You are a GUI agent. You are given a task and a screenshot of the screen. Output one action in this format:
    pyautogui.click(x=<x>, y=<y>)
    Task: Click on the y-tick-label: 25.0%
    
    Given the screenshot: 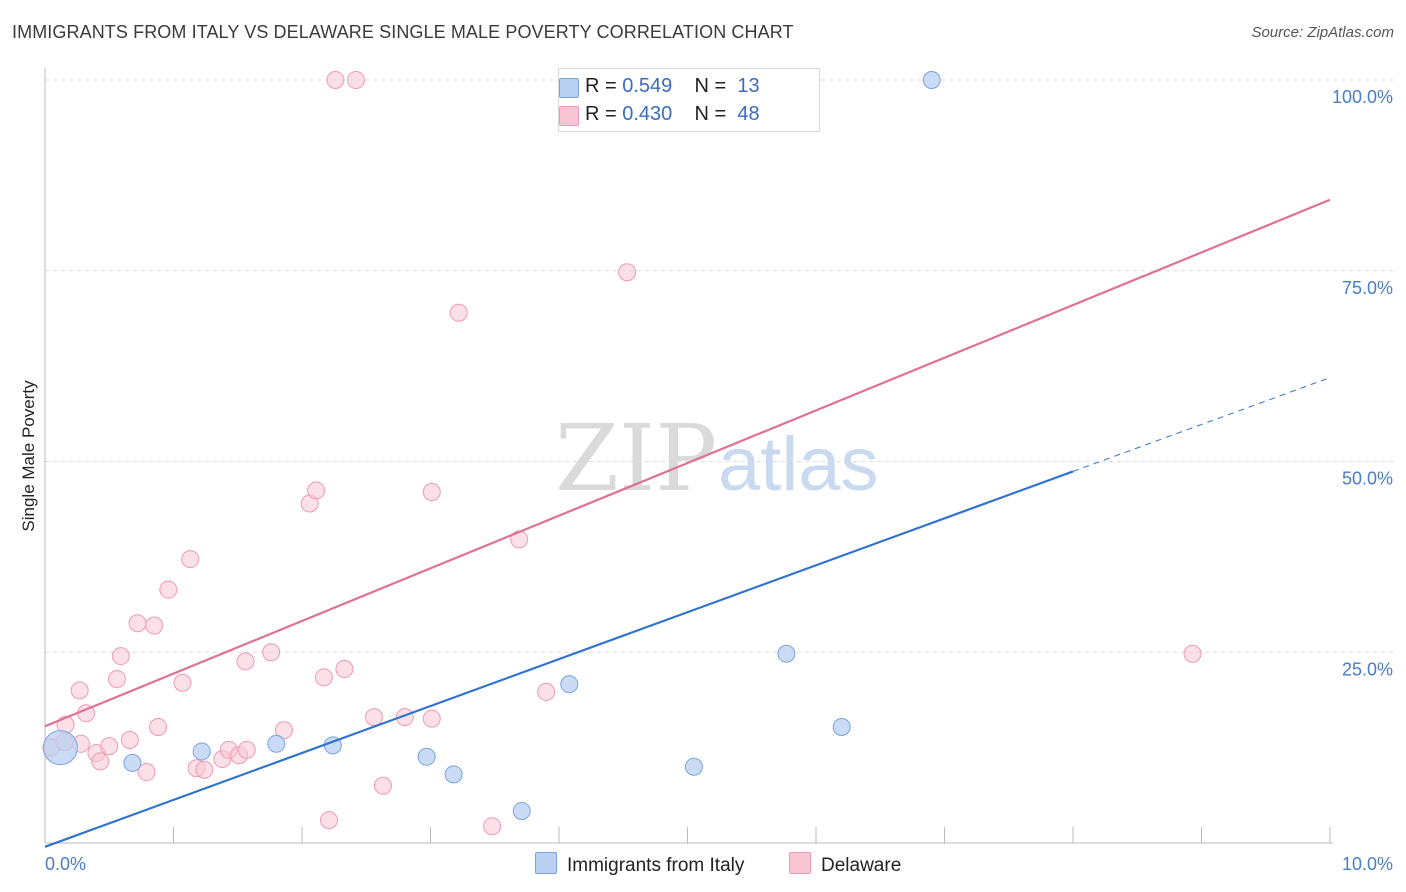 What is the action you would take?
    pyautogui.click(x=1367, y=669)
    